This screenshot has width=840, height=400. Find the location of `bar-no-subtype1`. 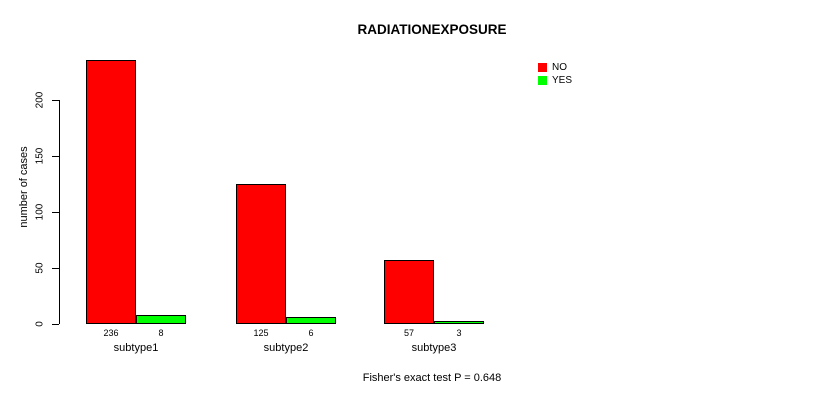

bar-no-subtype1 is located at coordinates (111, 192).